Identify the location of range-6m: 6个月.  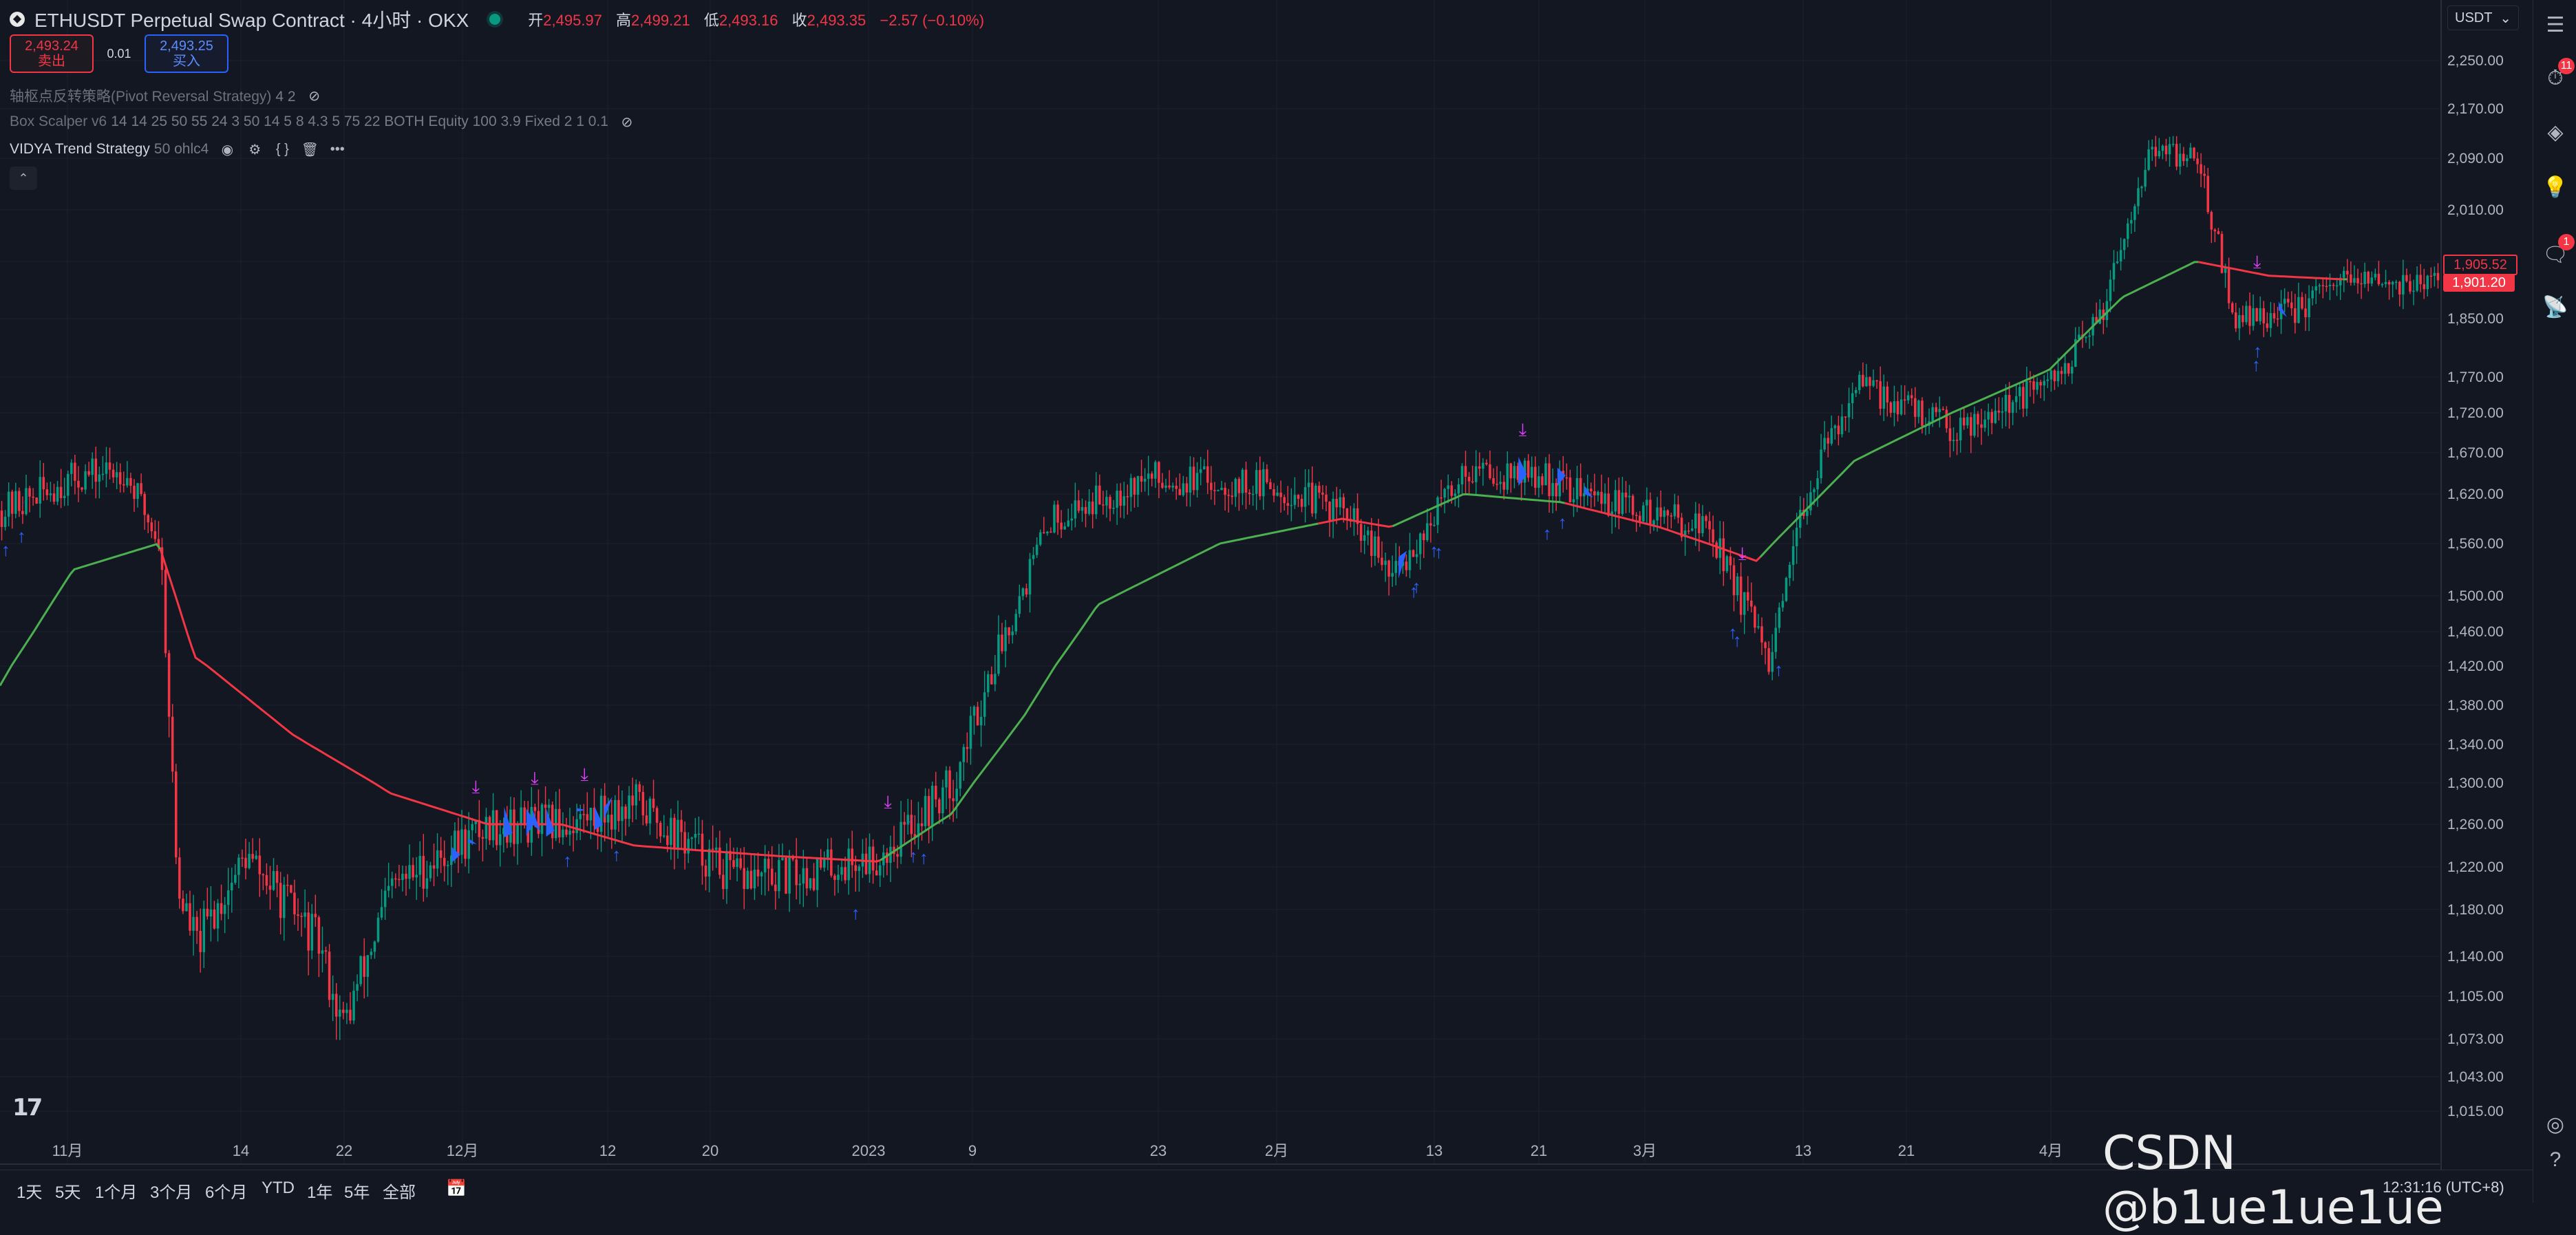
(226, 1193).